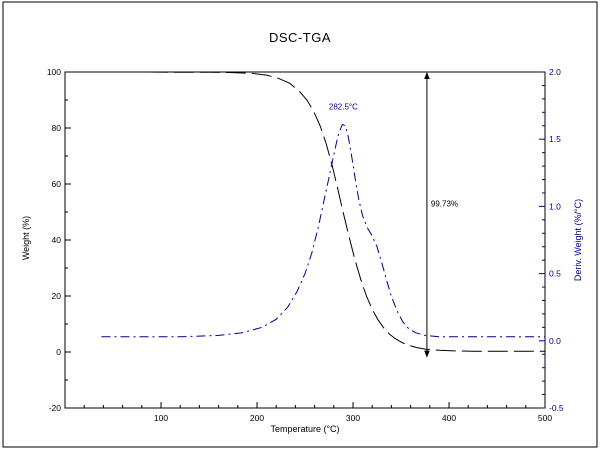 This screenshot has height=450, width=600. Describe the element at coordinates (353, 418) in the screenshot. I see `svg-text: 300` at that location.